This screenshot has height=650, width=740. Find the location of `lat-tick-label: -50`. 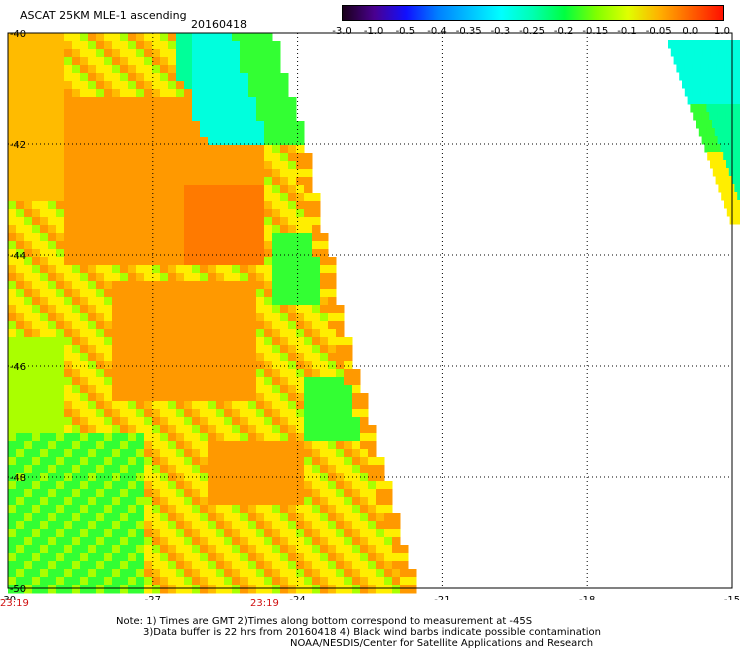

lat-tick-label: -50 is located at coordinates (18, 589).